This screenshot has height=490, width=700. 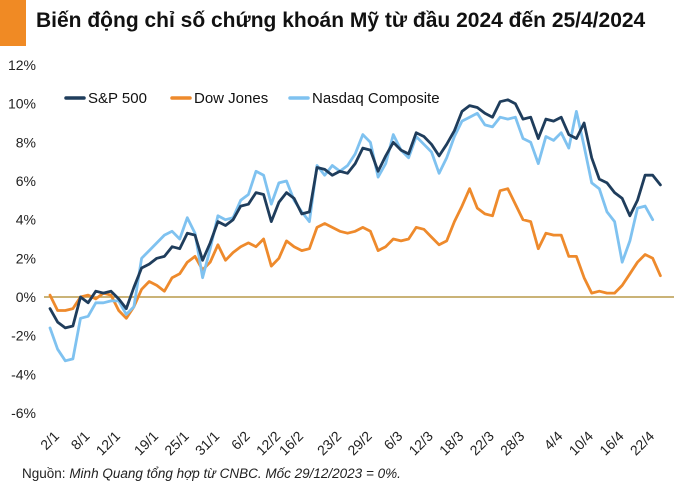 What do you see at coordinates (512, 443) in the screenshot?
I see `x-tick-label: 28/3` at bounding box center [512, 443].